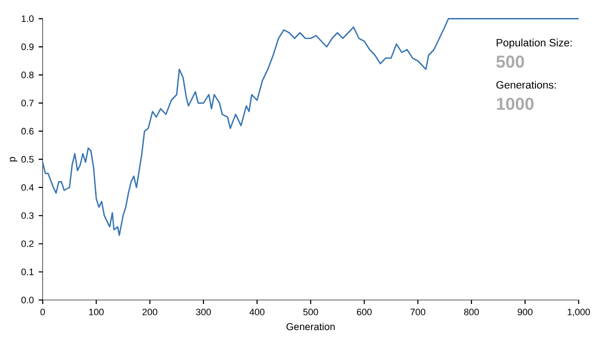  What do you see at coordinates (27, 300) in the screenshot?
I see `y-tick-label: 0.0` at bounding box center [27, 300].